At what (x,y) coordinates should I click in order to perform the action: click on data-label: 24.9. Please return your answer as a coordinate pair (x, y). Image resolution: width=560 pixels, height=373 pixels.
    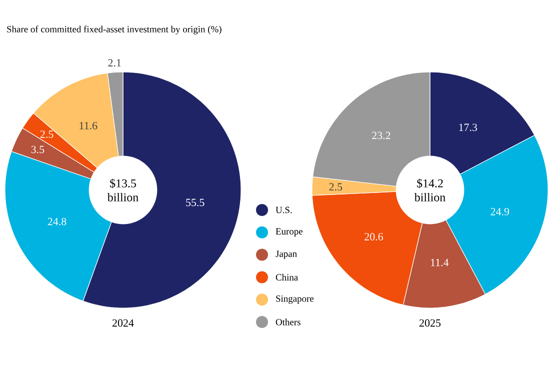
    Looking at the image, I should click on (500, 212).